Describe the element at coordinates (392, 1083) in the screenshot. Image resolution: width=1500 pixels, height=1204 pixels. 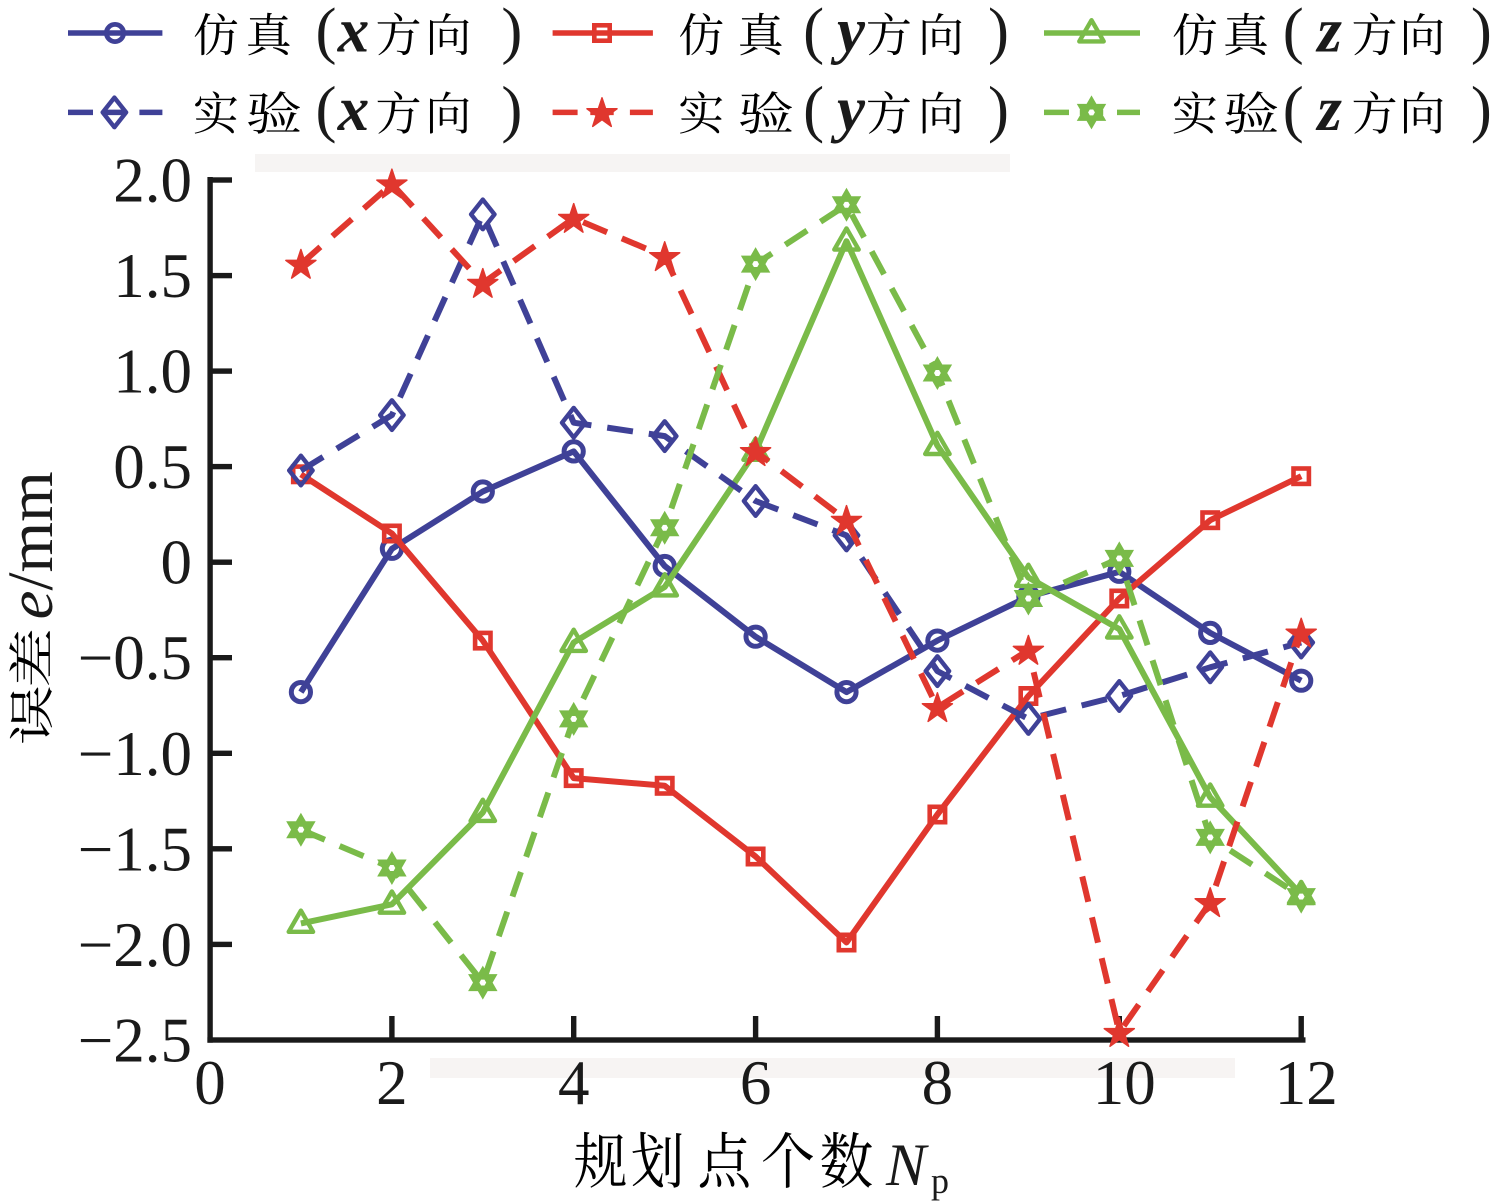
I see `svg-text: 2` at that location.